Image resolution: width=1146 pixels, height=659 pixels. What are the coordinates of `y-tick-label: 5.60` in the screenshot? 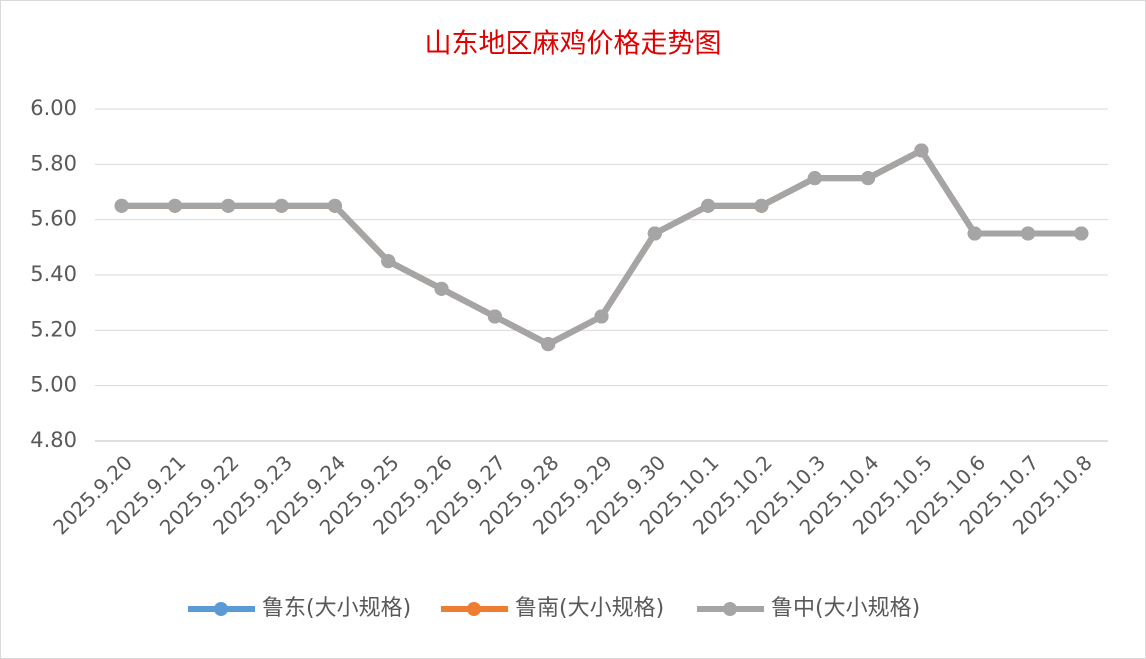 It's located at (53, 219).